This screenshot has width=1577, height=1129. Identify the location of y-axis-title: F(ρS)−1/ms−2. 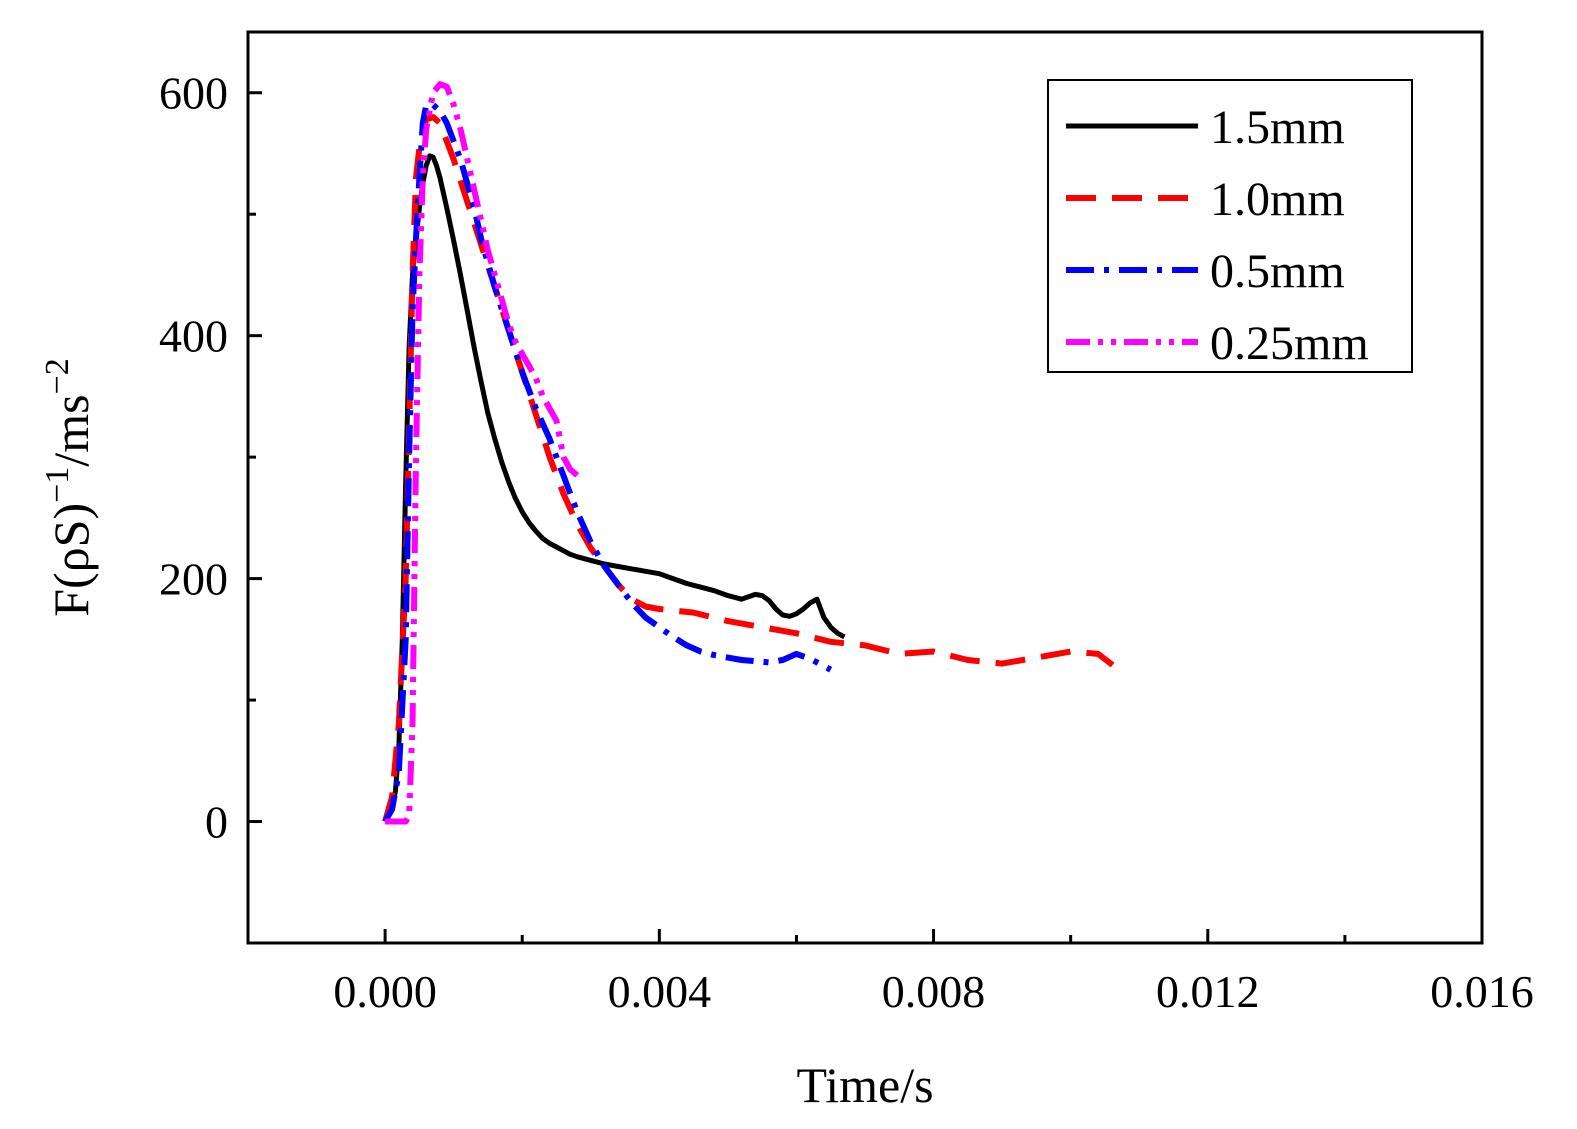
(69, 487).